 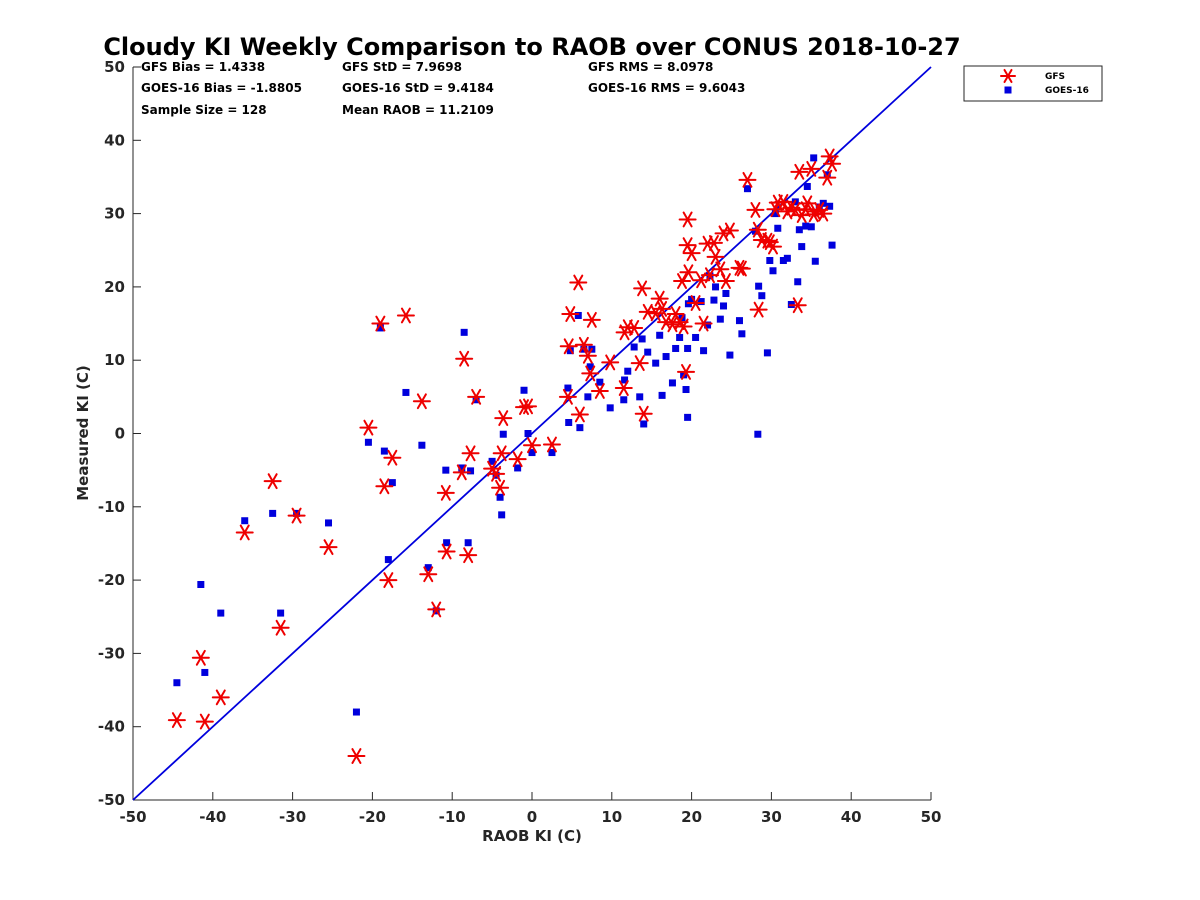 What do you see at coordinates (611, 817) in the screenshot?
I see `x-tick-label: 10` at bounding box center [611, 817].